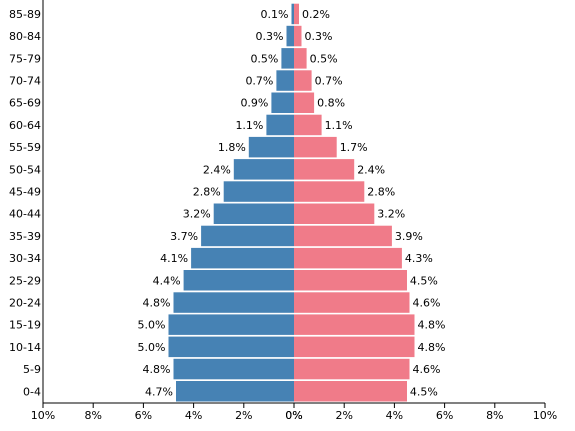 Image resolution: width=575 pixels, height=431 pixels. I want to click on category-label: 70-74, so click(25, 81).